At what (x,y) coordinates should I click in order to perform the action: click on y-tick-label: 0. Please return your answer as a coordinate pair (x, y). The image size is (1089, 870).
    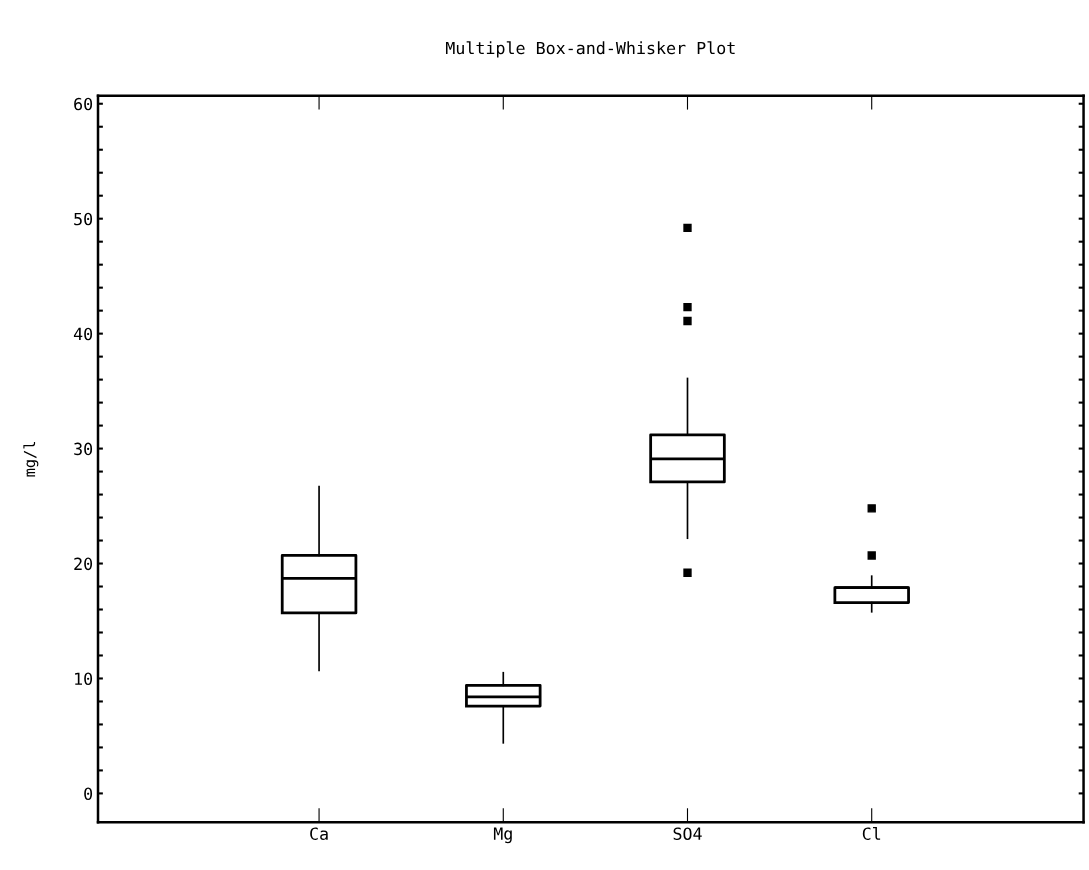
    Looking at the image, I should click on (88, 794).